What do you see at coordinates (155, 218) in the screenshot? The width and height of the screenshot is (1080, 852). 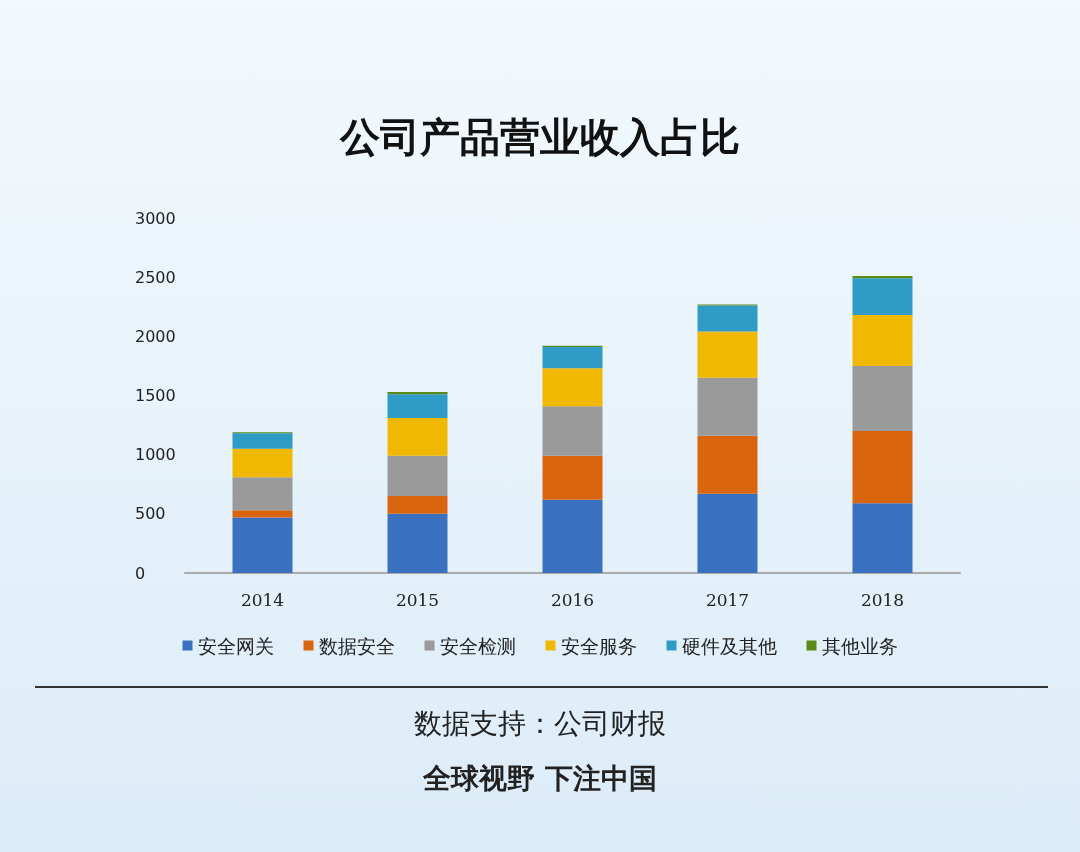 I see `y-tick-label: 3000` at bounding box center [155, 218].